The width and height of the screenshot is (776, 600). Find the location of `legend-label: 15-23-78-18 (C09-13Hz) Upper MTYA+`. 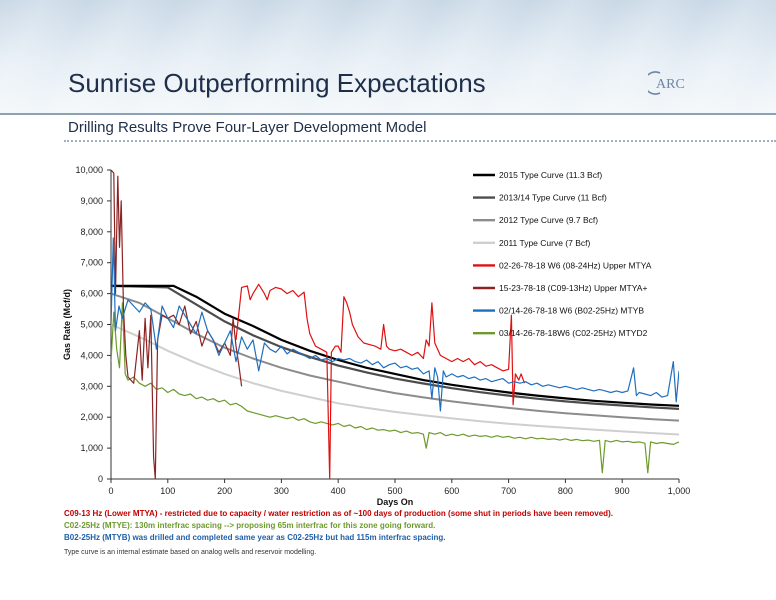

legend-label: 15-23-78-18 (C09-13Hz) Upper MTYA+ is located at coordinates (573, 288).